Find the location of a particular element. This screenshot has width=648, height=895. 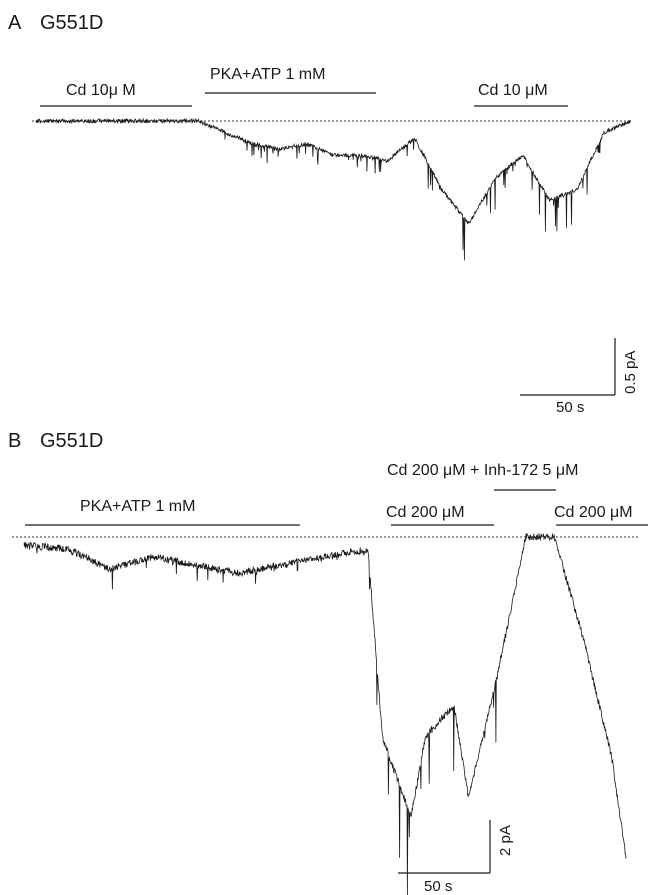

panel-b-annot-cd200-first: Cd 200 μM is located at coordinates (425, 512).